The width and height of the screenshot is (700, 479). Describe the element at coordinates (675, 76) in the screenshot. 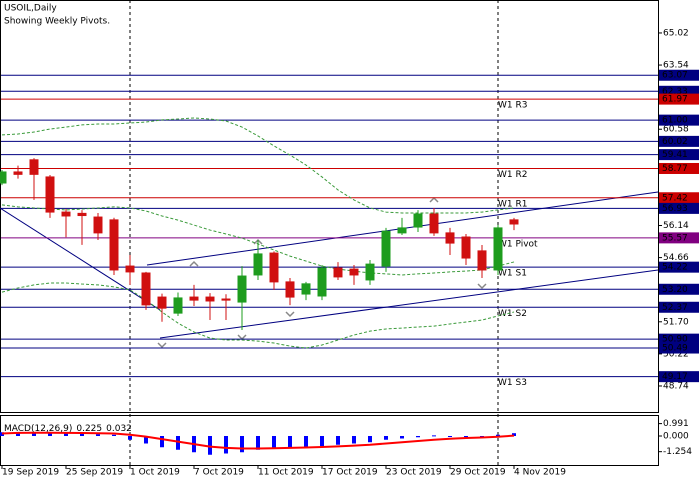

I see `level-label: 63.07` at that location.